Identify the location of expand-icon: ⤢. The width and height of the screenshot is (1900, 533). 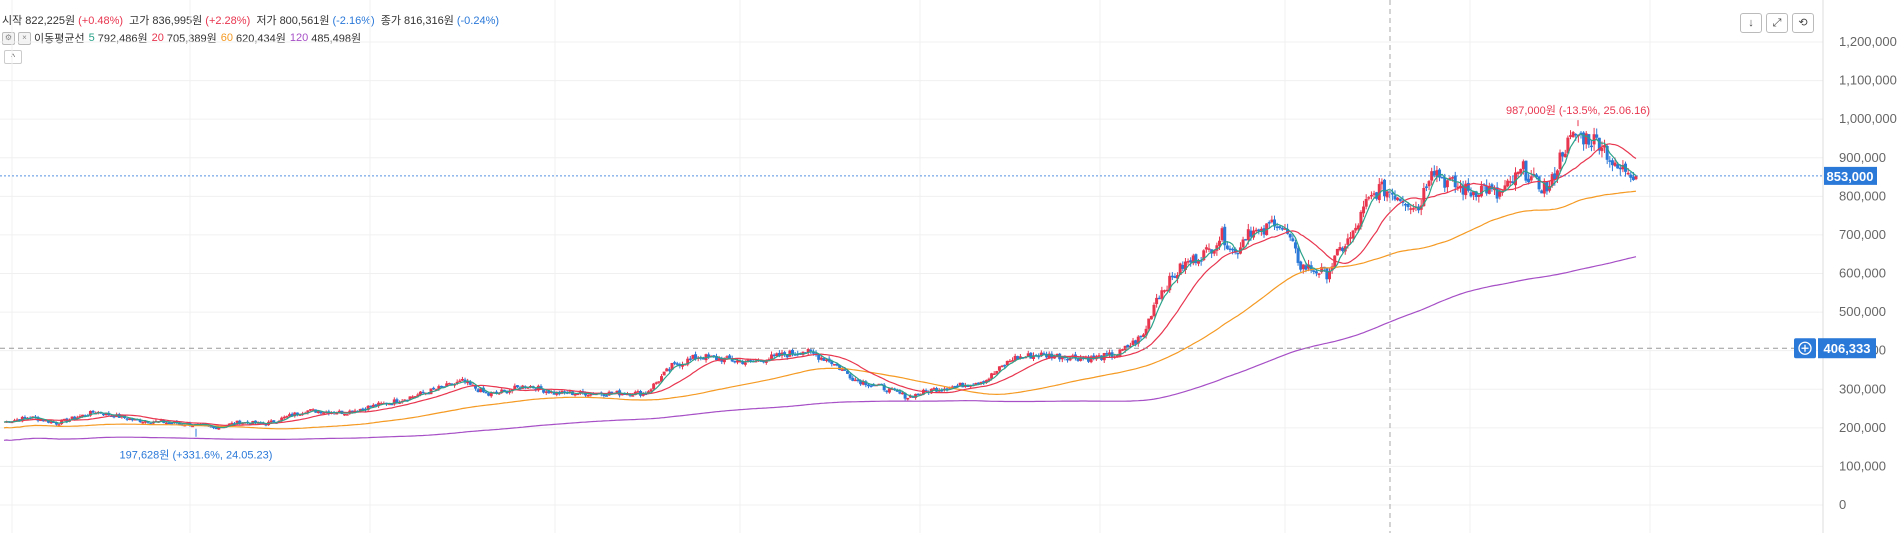
(1777, 23).